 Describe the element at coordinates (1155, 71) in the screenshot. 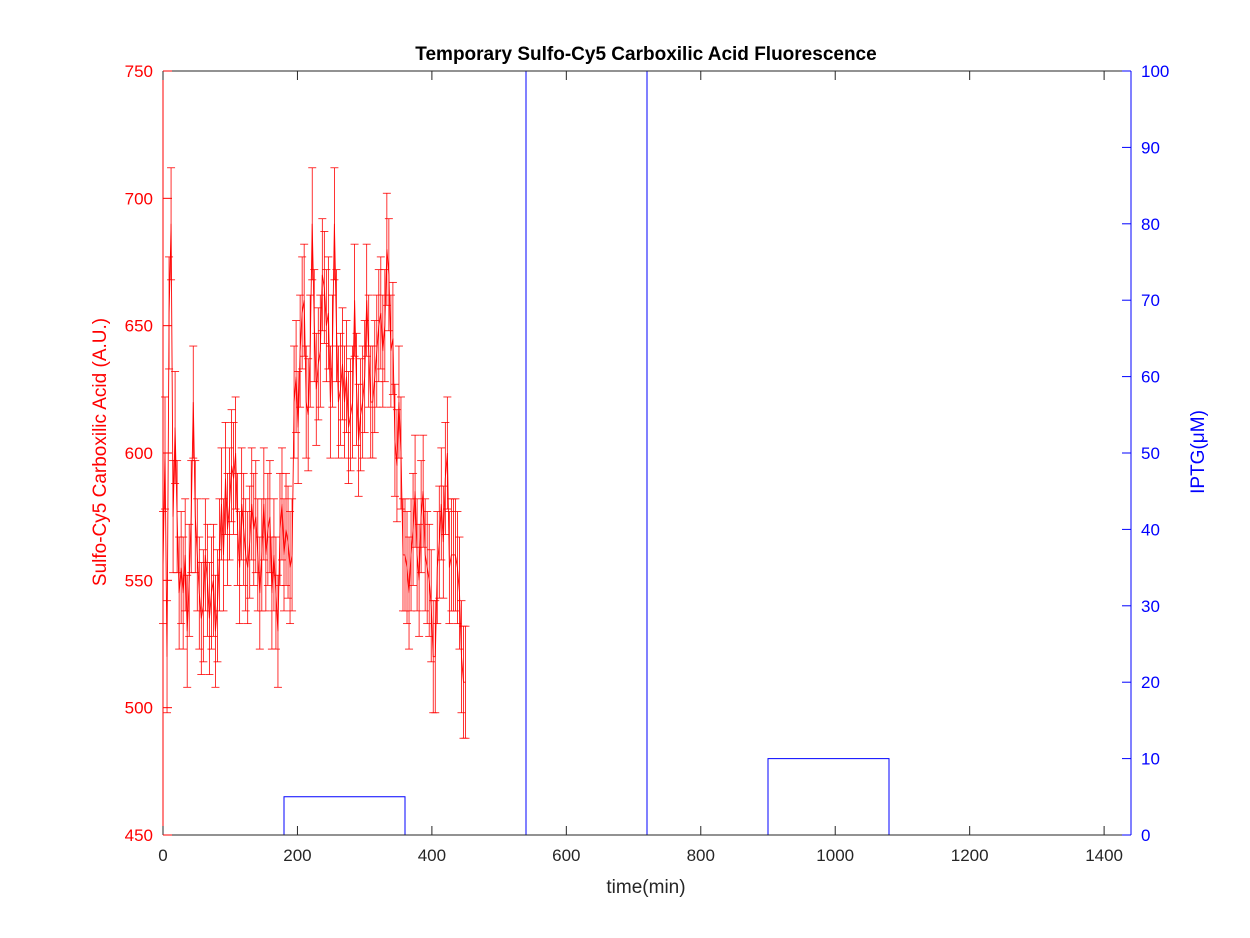

I see `y-right-tick-label: 100` at that location.